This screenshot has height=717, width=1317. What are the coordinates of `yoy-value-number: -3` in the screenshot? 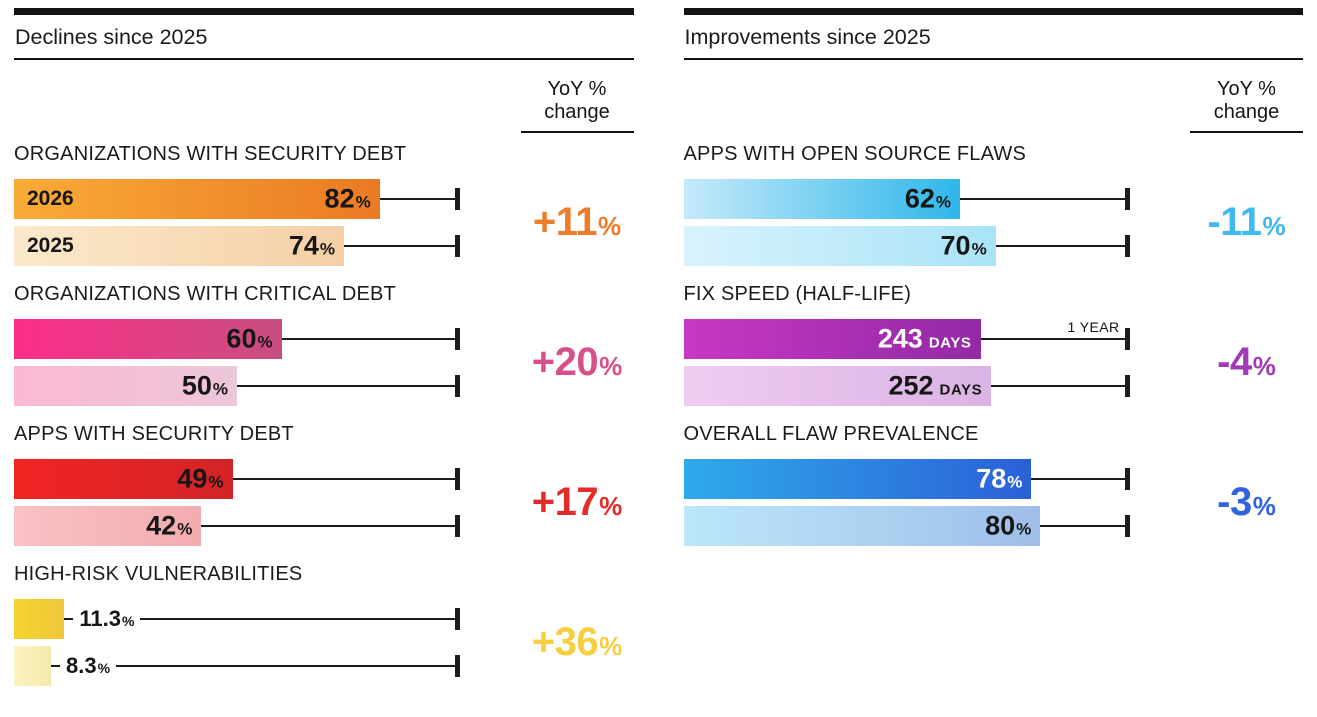 It's located at (1234, 502).